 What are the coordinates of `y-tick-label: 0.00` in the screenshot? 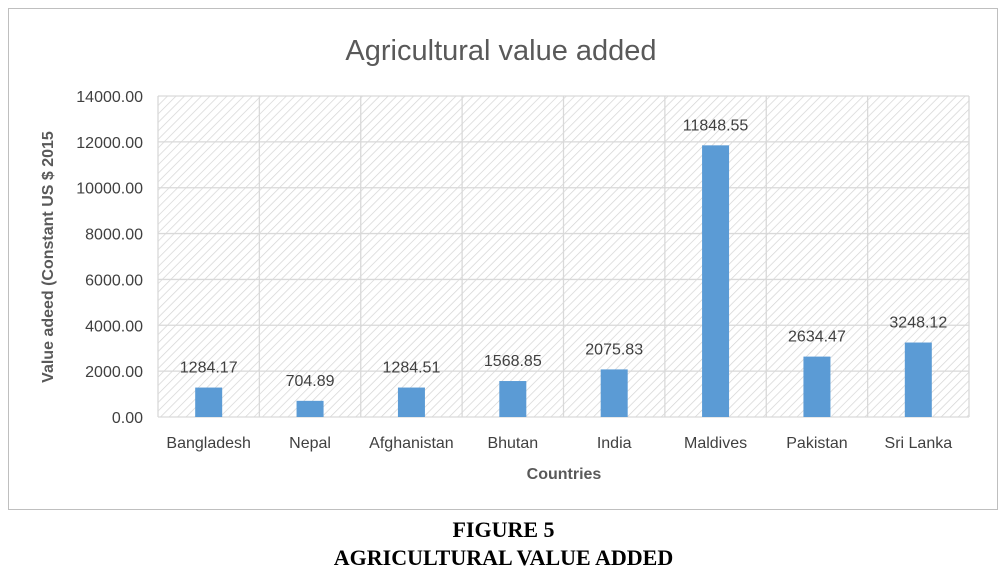 It's located at (127, 418).